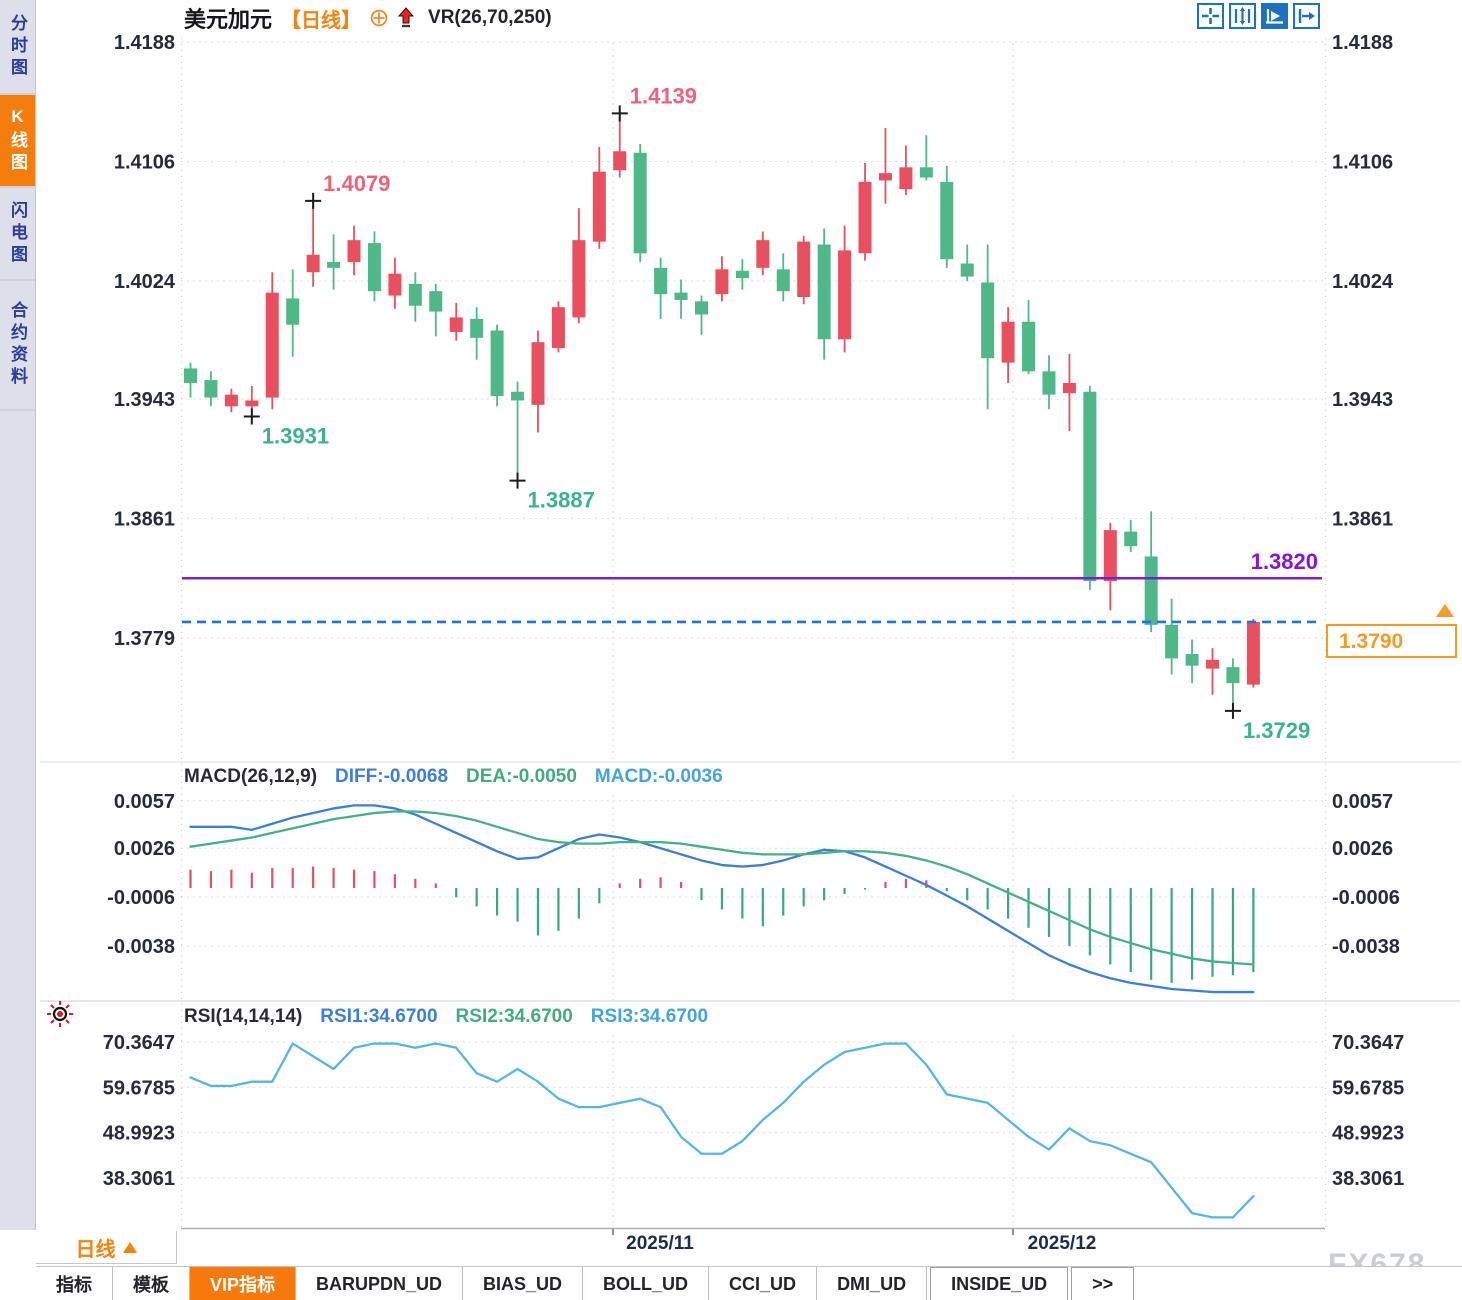 Image resolution: width=1462 pixels, height=1300 pixels. What do you see at coordinates (95, 1249) in the screenshot?
I see `timeframe-label: 日线` at bounding box center [95, 1249].